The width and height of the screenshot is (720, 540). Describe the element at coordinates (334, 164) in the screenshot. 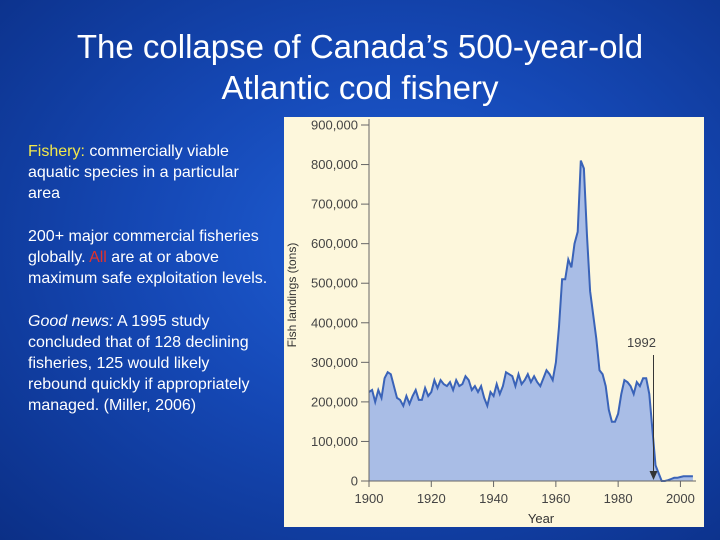

I see `y-tick-label: 800,000` at that location.